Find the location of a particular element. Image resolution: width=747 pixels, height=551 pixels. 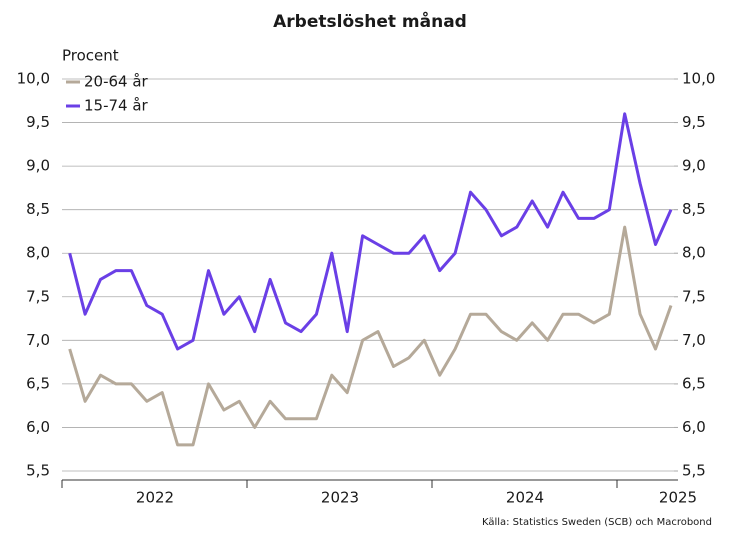

y2-tick-label: 9,5 is located at coordinates (694, 122).